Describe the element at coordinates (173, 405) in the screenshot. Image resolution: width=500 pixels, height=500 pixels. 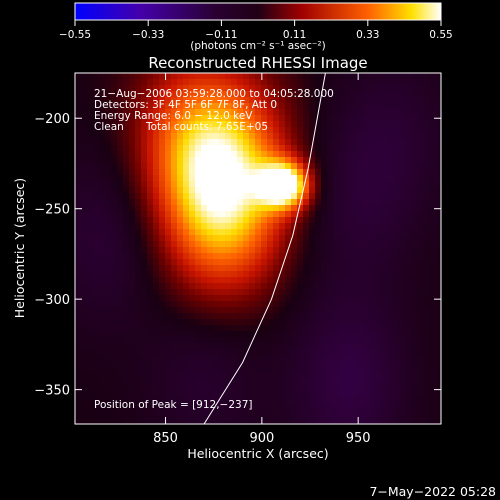
I see `peak-position-text: Position of Peak = [912,−237]` at that location.